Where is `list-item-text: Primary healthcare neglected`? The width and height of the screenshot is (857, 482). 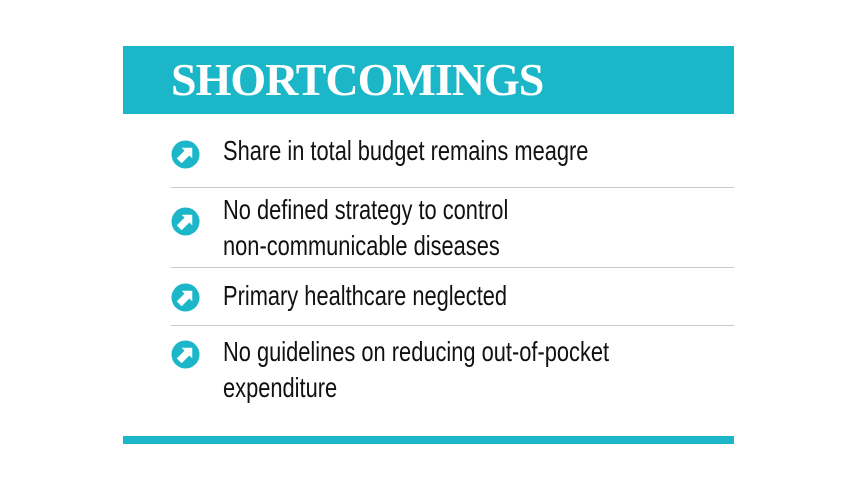
list-item-text: Primary healthcare neglected is located at coordinates (365, 296).